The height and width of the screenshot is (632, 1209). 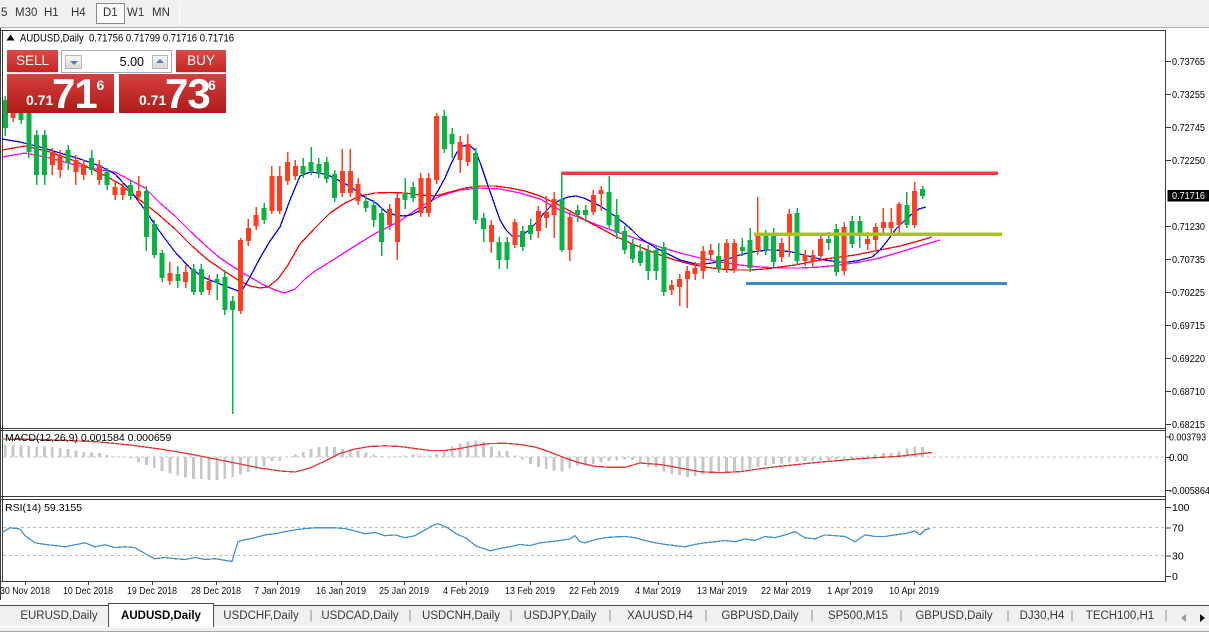 What do you see at coordinates (404, 591) in the screenshot?
I see `svg-text: 25 Jan 2019` at bounding box center [404, 591].